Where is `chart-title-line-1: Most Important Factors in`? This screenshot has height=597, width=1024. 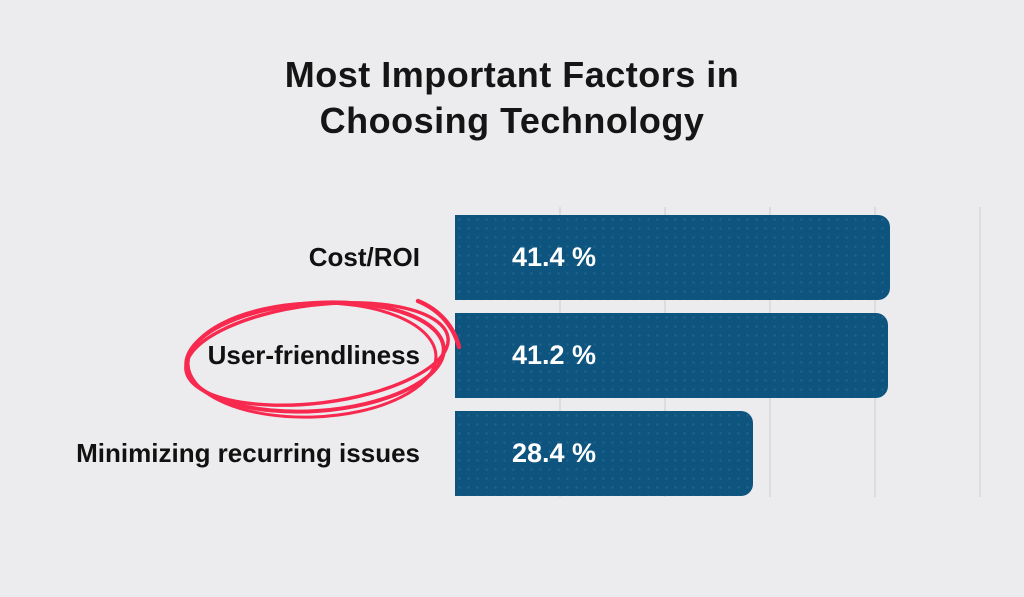 chart-title-line-1: Most Important Factors in is located at coordinates (512, 74).